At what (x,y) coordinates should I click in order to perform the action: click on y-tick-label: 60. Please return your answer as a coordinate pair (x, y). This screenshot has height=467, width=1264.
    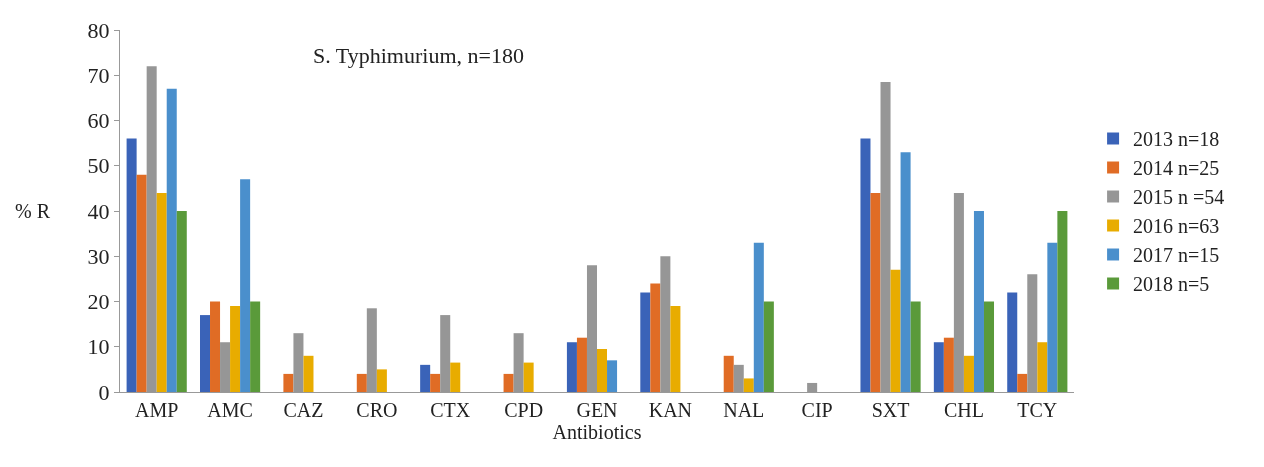
    Looking at the image, I should click on (98, 121).